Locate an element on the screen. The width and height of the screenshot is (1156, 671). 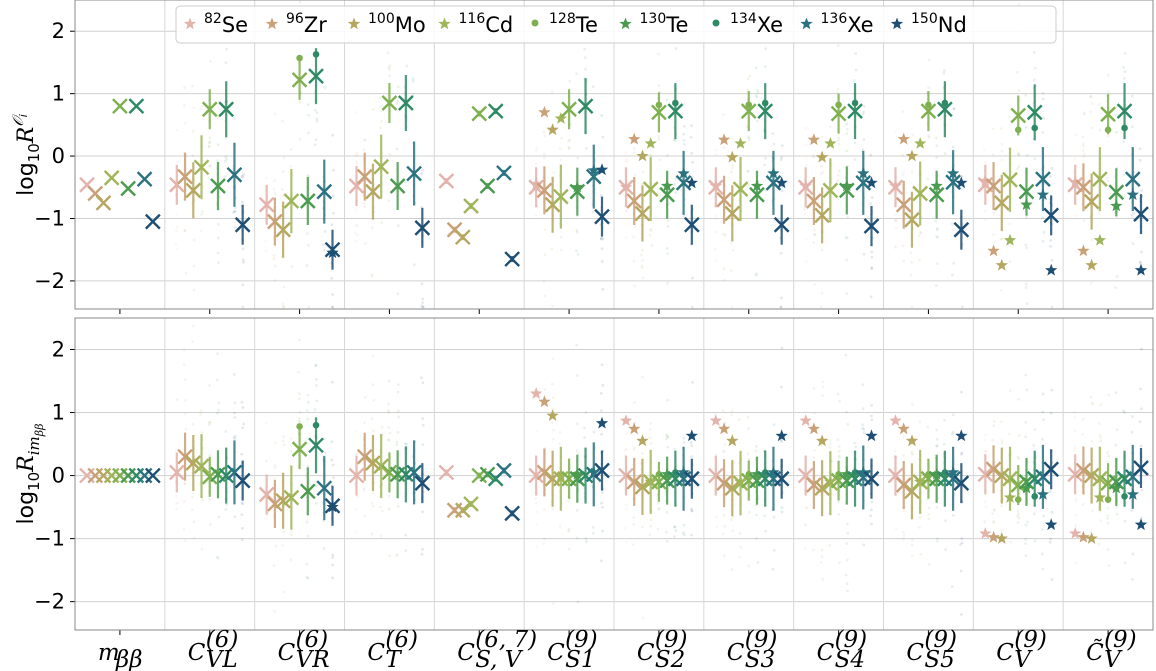
legend-mass: 96 is located at coordinates (295, 19).